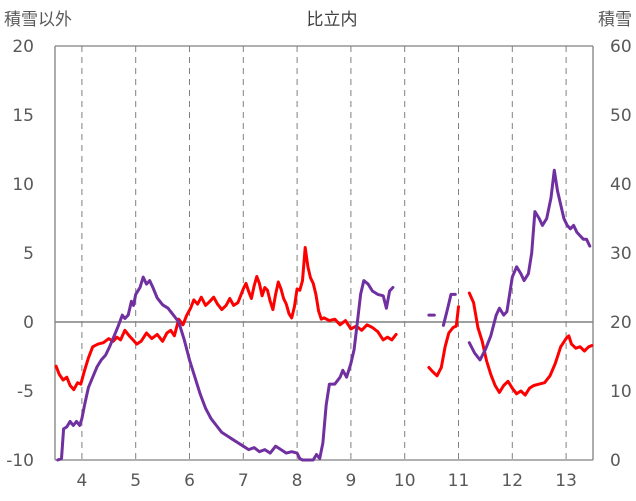 The height and width of the screenshot is (501, 636). What do you see at coordinates (405, 481) in the screenshot?
I see `x-tick-label: 10` at bounding box center [405, 481].